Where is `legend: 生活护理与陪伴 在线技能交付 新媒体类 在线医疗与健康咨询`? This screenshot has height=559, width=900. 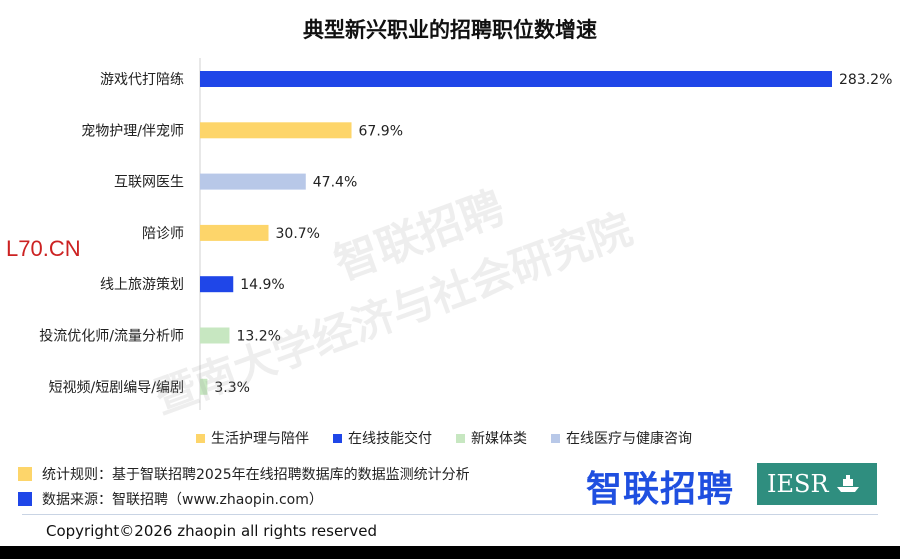 legend: 生活护理与陪伴 在线技能交付 新媒体类 在线医疗与健康咨询 is located at coordinates (444, 438).